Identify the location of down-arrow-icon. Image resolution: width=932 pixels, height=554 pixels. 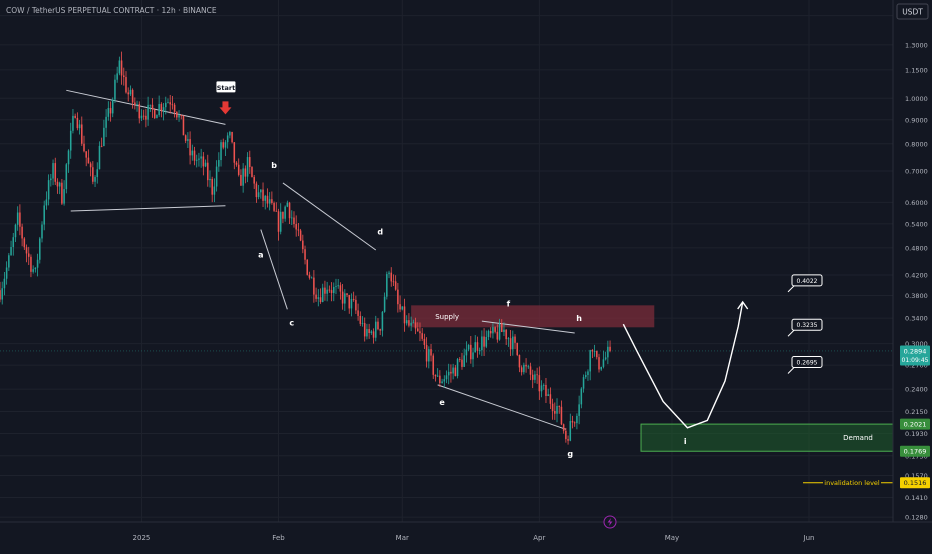
(225, 108).